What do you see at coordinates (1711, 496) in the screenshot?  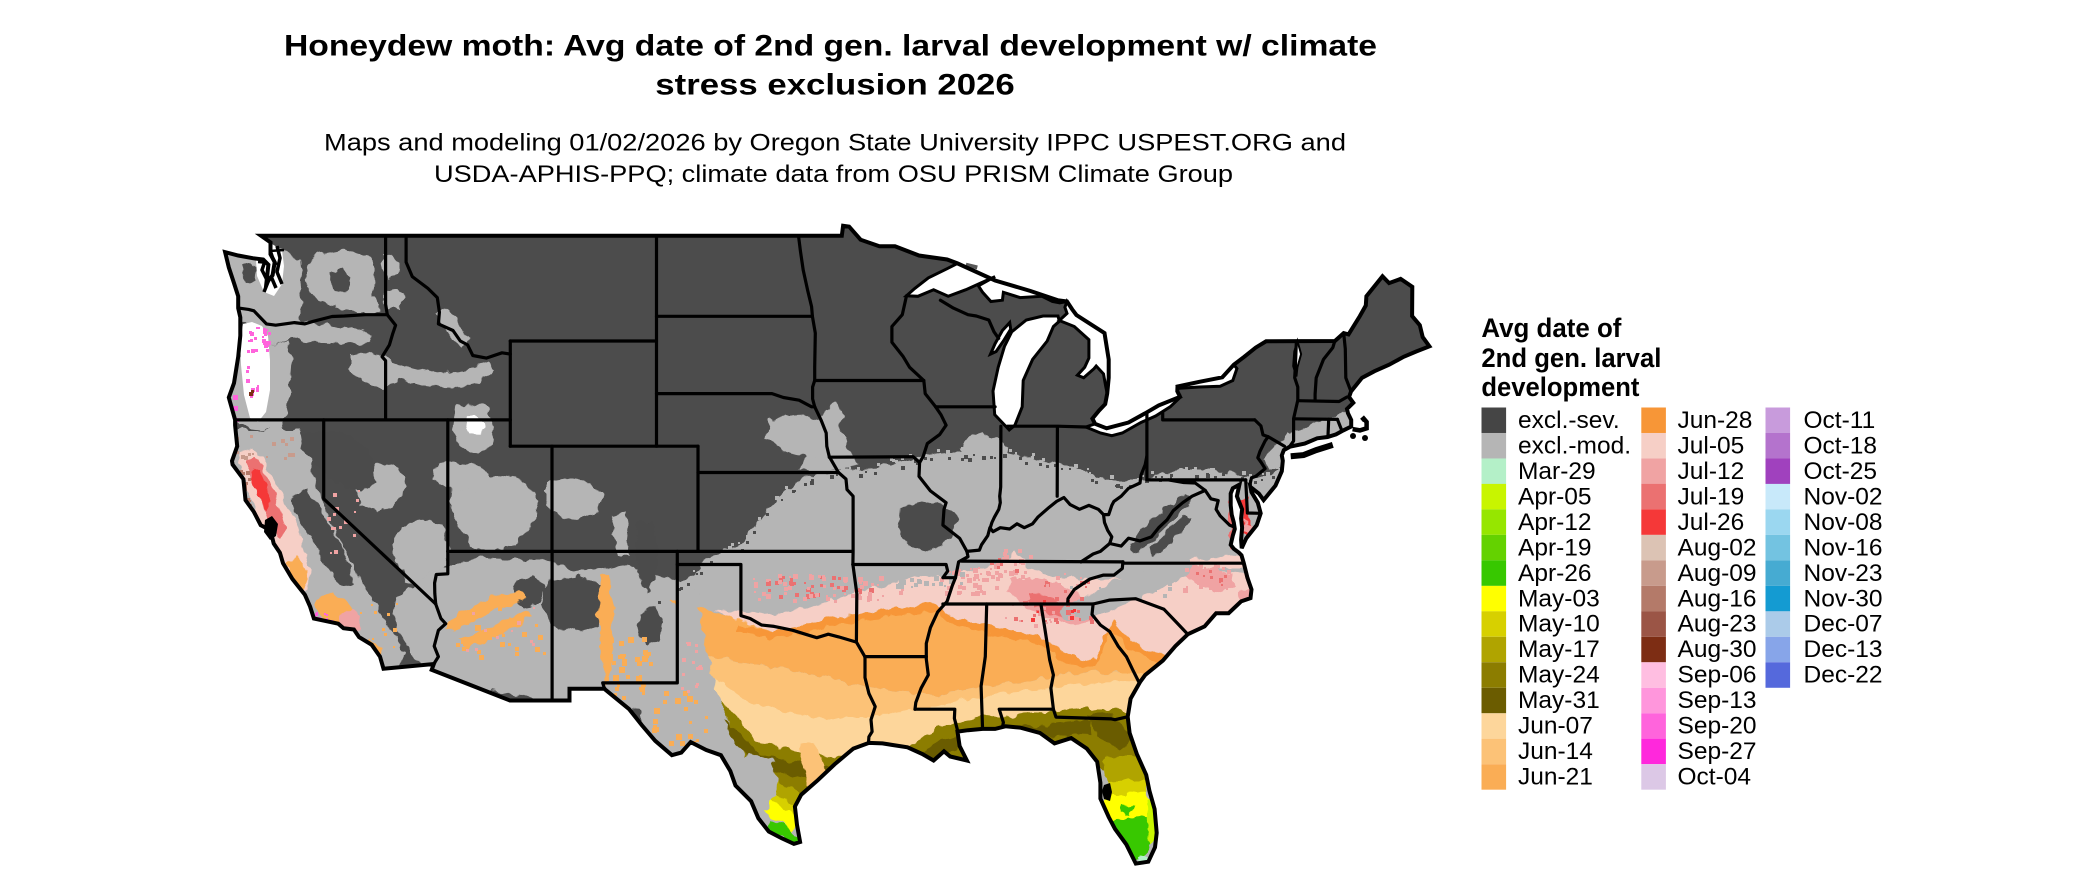 I see `svg-text: Jul-19` at bounding box center [1711, 496].